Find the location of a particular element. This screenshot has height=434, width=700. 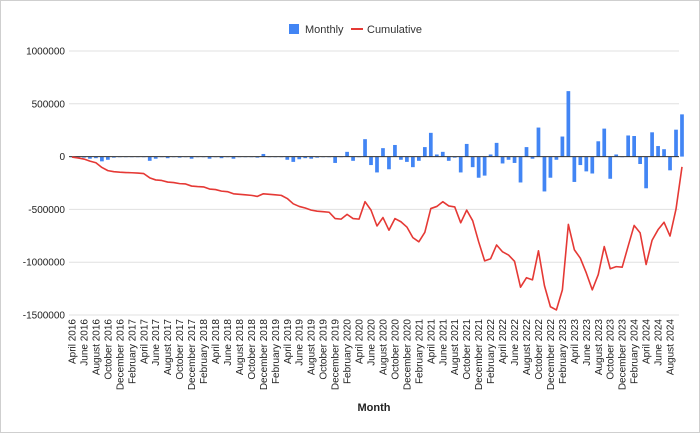

x-tick-label: December 2022 is located at coordinates (551, 355).